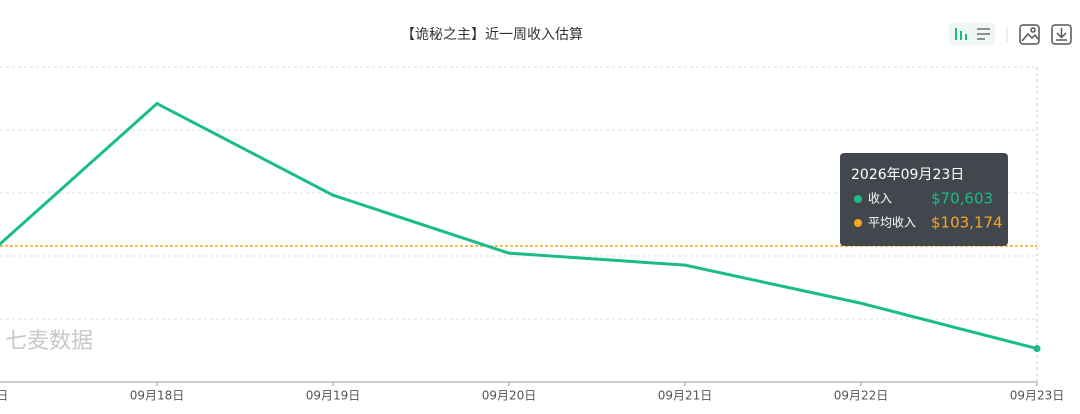 This screenshot has width=1080, height=414. Describe the element at coordinates (880, 199) in the screenshot. I see `tooltip-name: 收入` at that location.